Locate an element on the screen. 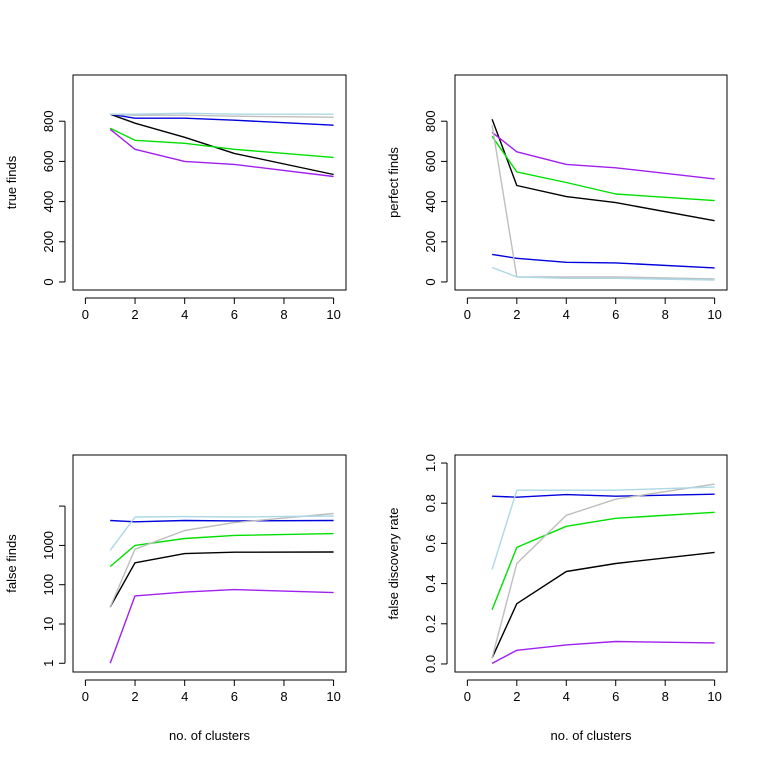  y-axis-title: false finds is located at coordinates (11, 563).